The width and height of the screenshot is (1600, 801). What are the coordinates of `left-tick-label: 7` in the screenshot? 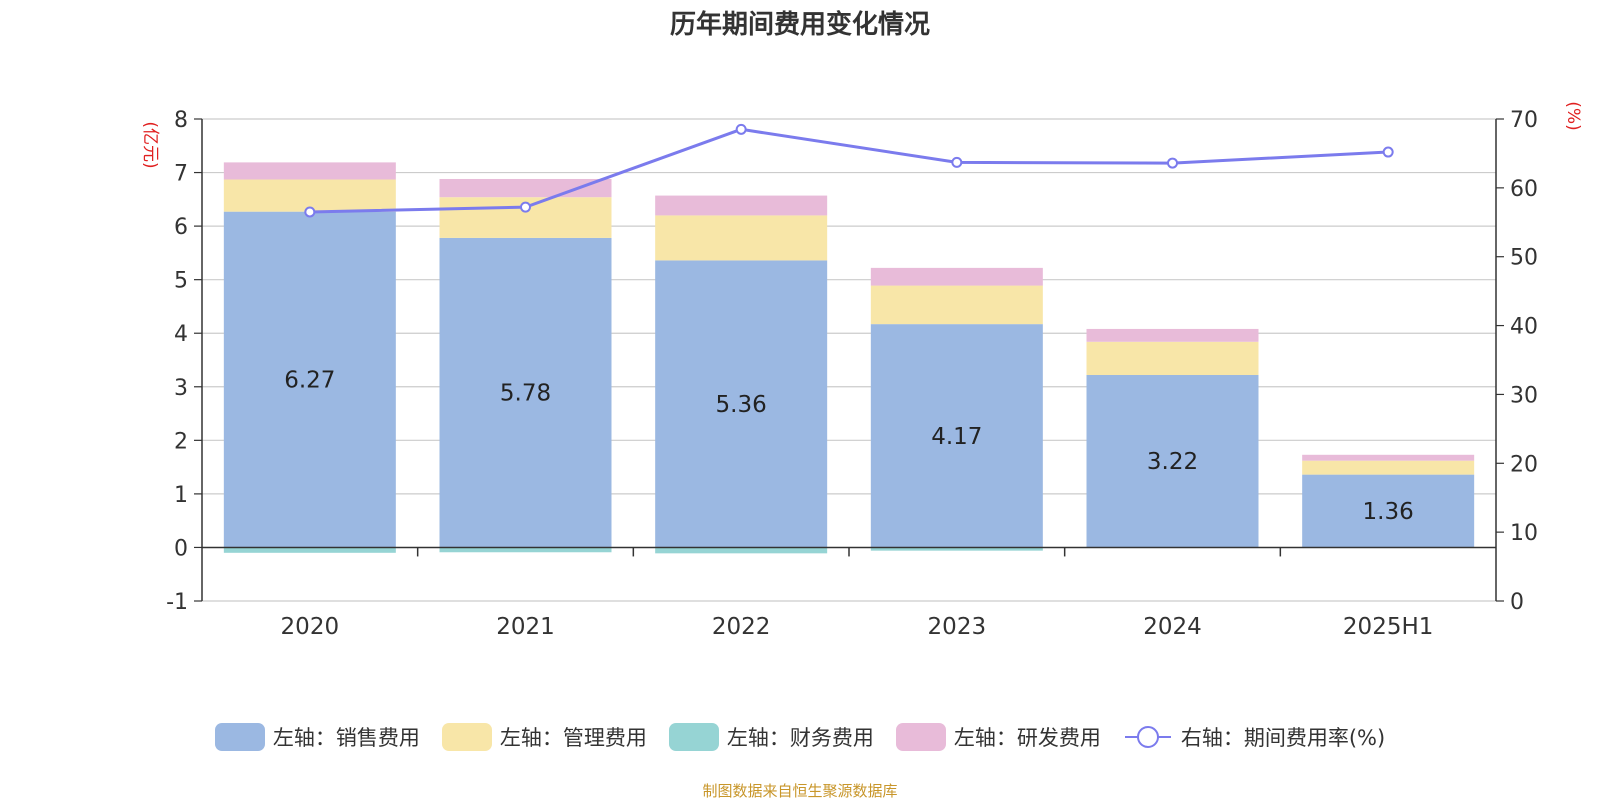 It's located at (181, 174).